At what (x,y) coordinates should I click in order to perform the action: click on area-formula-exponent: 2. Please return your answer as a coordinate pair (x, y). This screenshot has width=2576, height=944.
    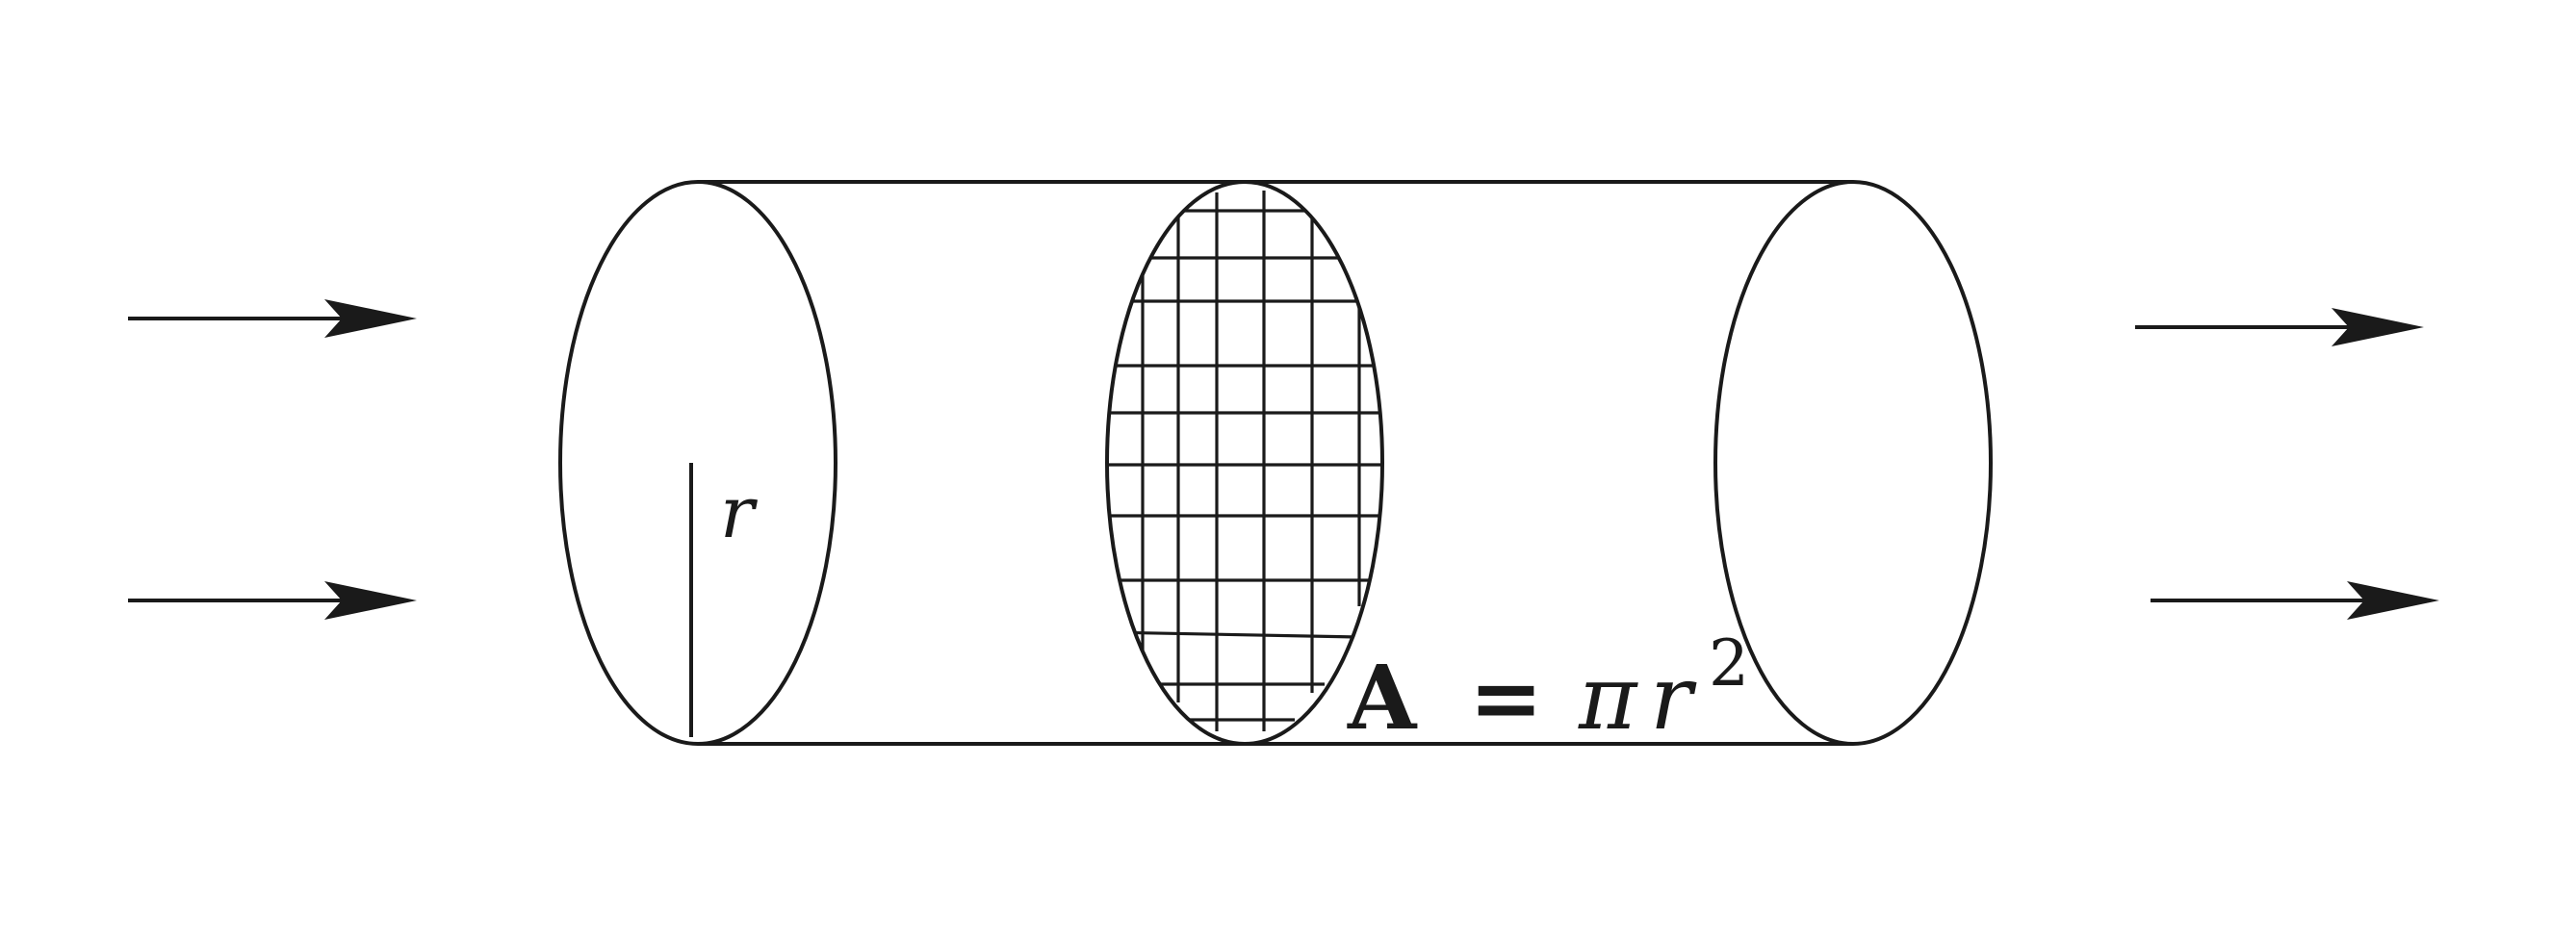
    Looking at the image, I should click on (1729, 663).